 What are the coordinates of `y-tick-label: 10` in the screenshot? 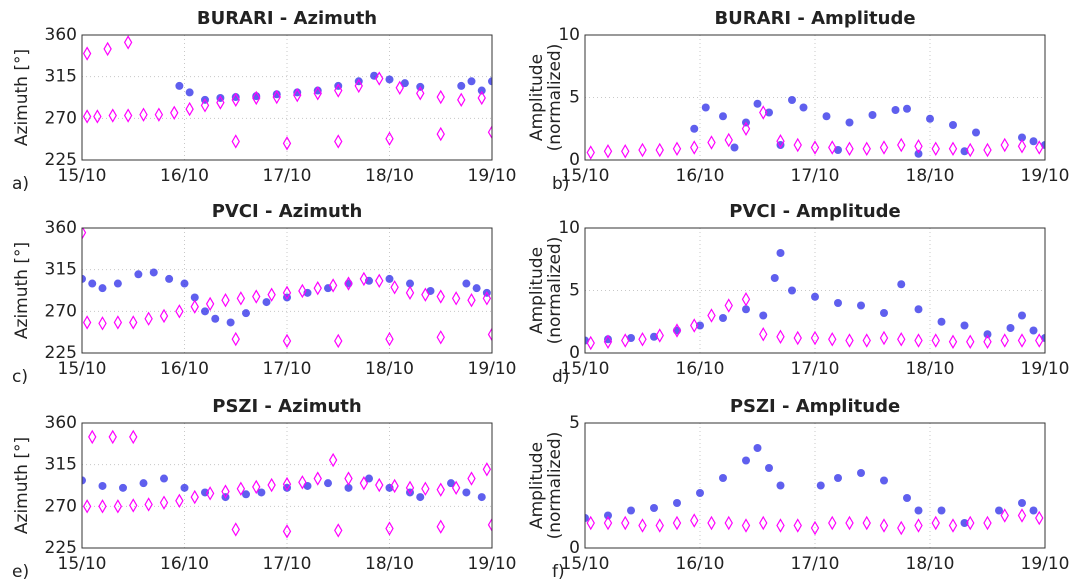 It's located at (569, 228).